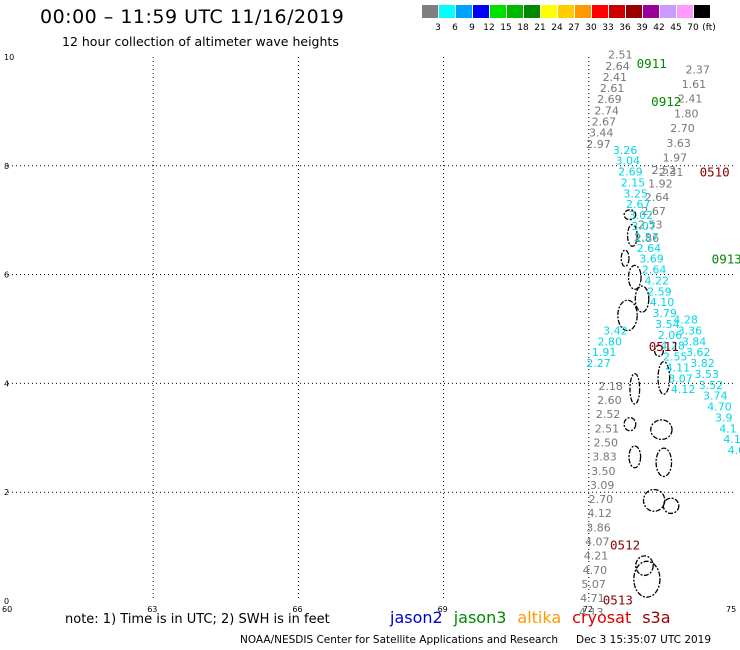 The width and height of the screenshot is (740, 650). What do you see at coordinates (666, 101) in the screenshot?
I see `pass-time-label: 0912` at bounding box center [666, 101].